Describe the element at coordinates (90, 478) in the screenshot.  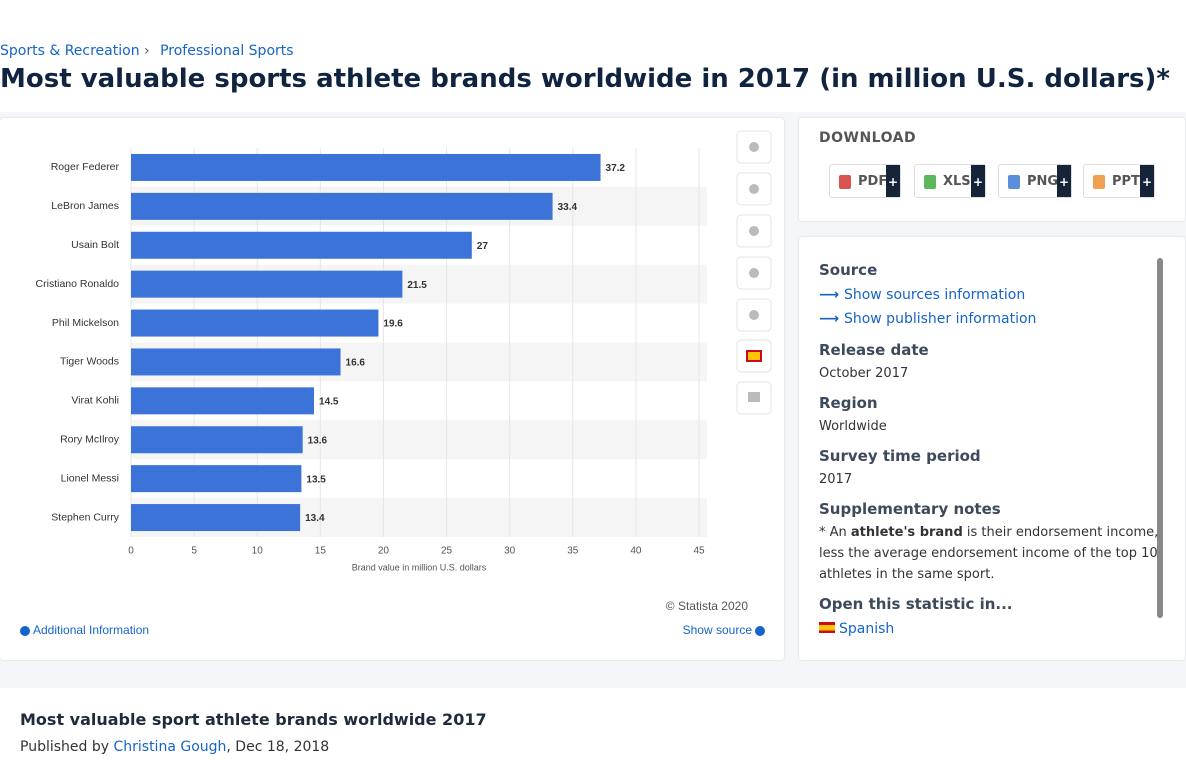
I see `y-tick-label: Lionel Messi` at that location.